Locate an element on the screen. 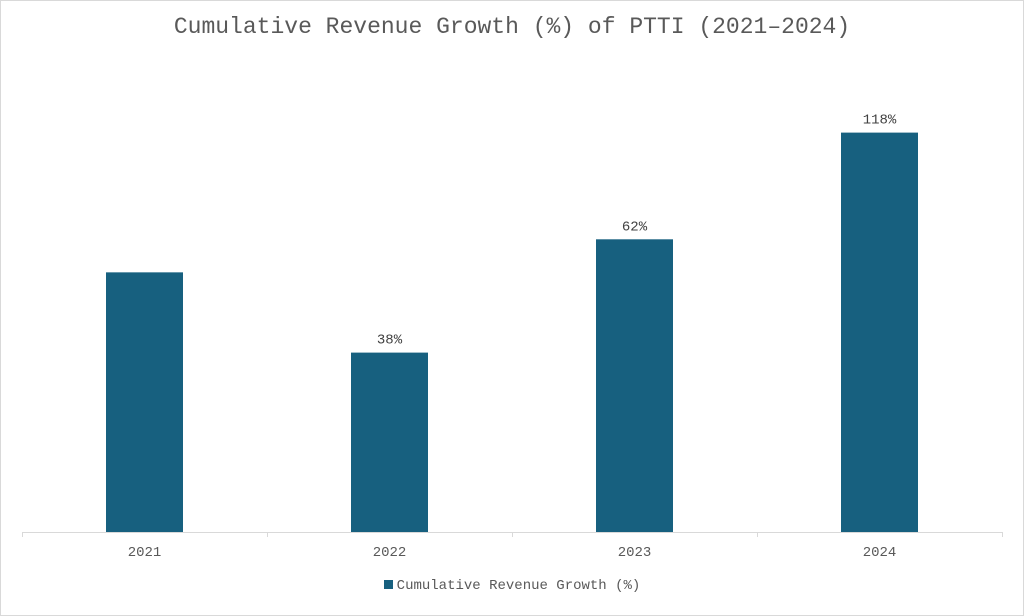 The height and width of the screenshot is (616, 1024). legend-label: Cumulative Revenue Growth (%) is located at coordinates (518, 586).